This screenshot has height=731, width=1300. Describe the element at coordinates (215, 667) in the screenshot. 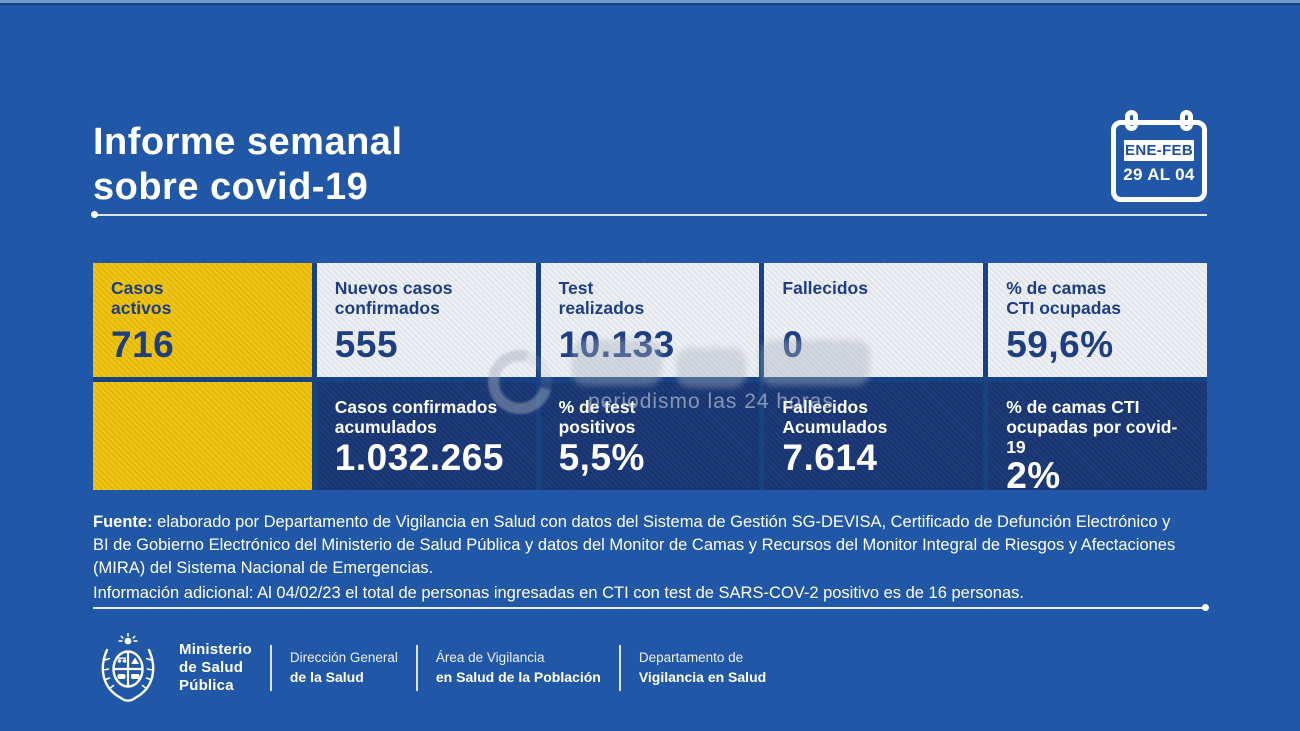

I see `footer-ministry-name: Ministerio de Salud Pública` at that location.